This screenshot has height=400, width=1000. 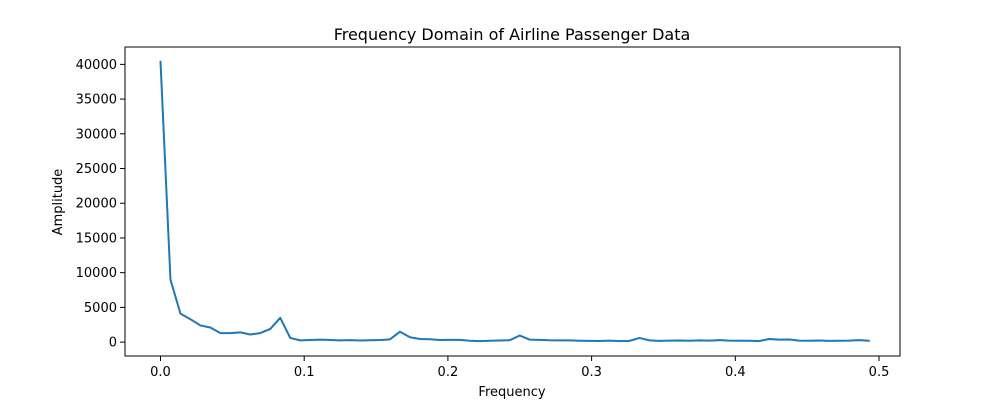 I want to click on y-tick-label: 35000, so click(x=96, y=100).